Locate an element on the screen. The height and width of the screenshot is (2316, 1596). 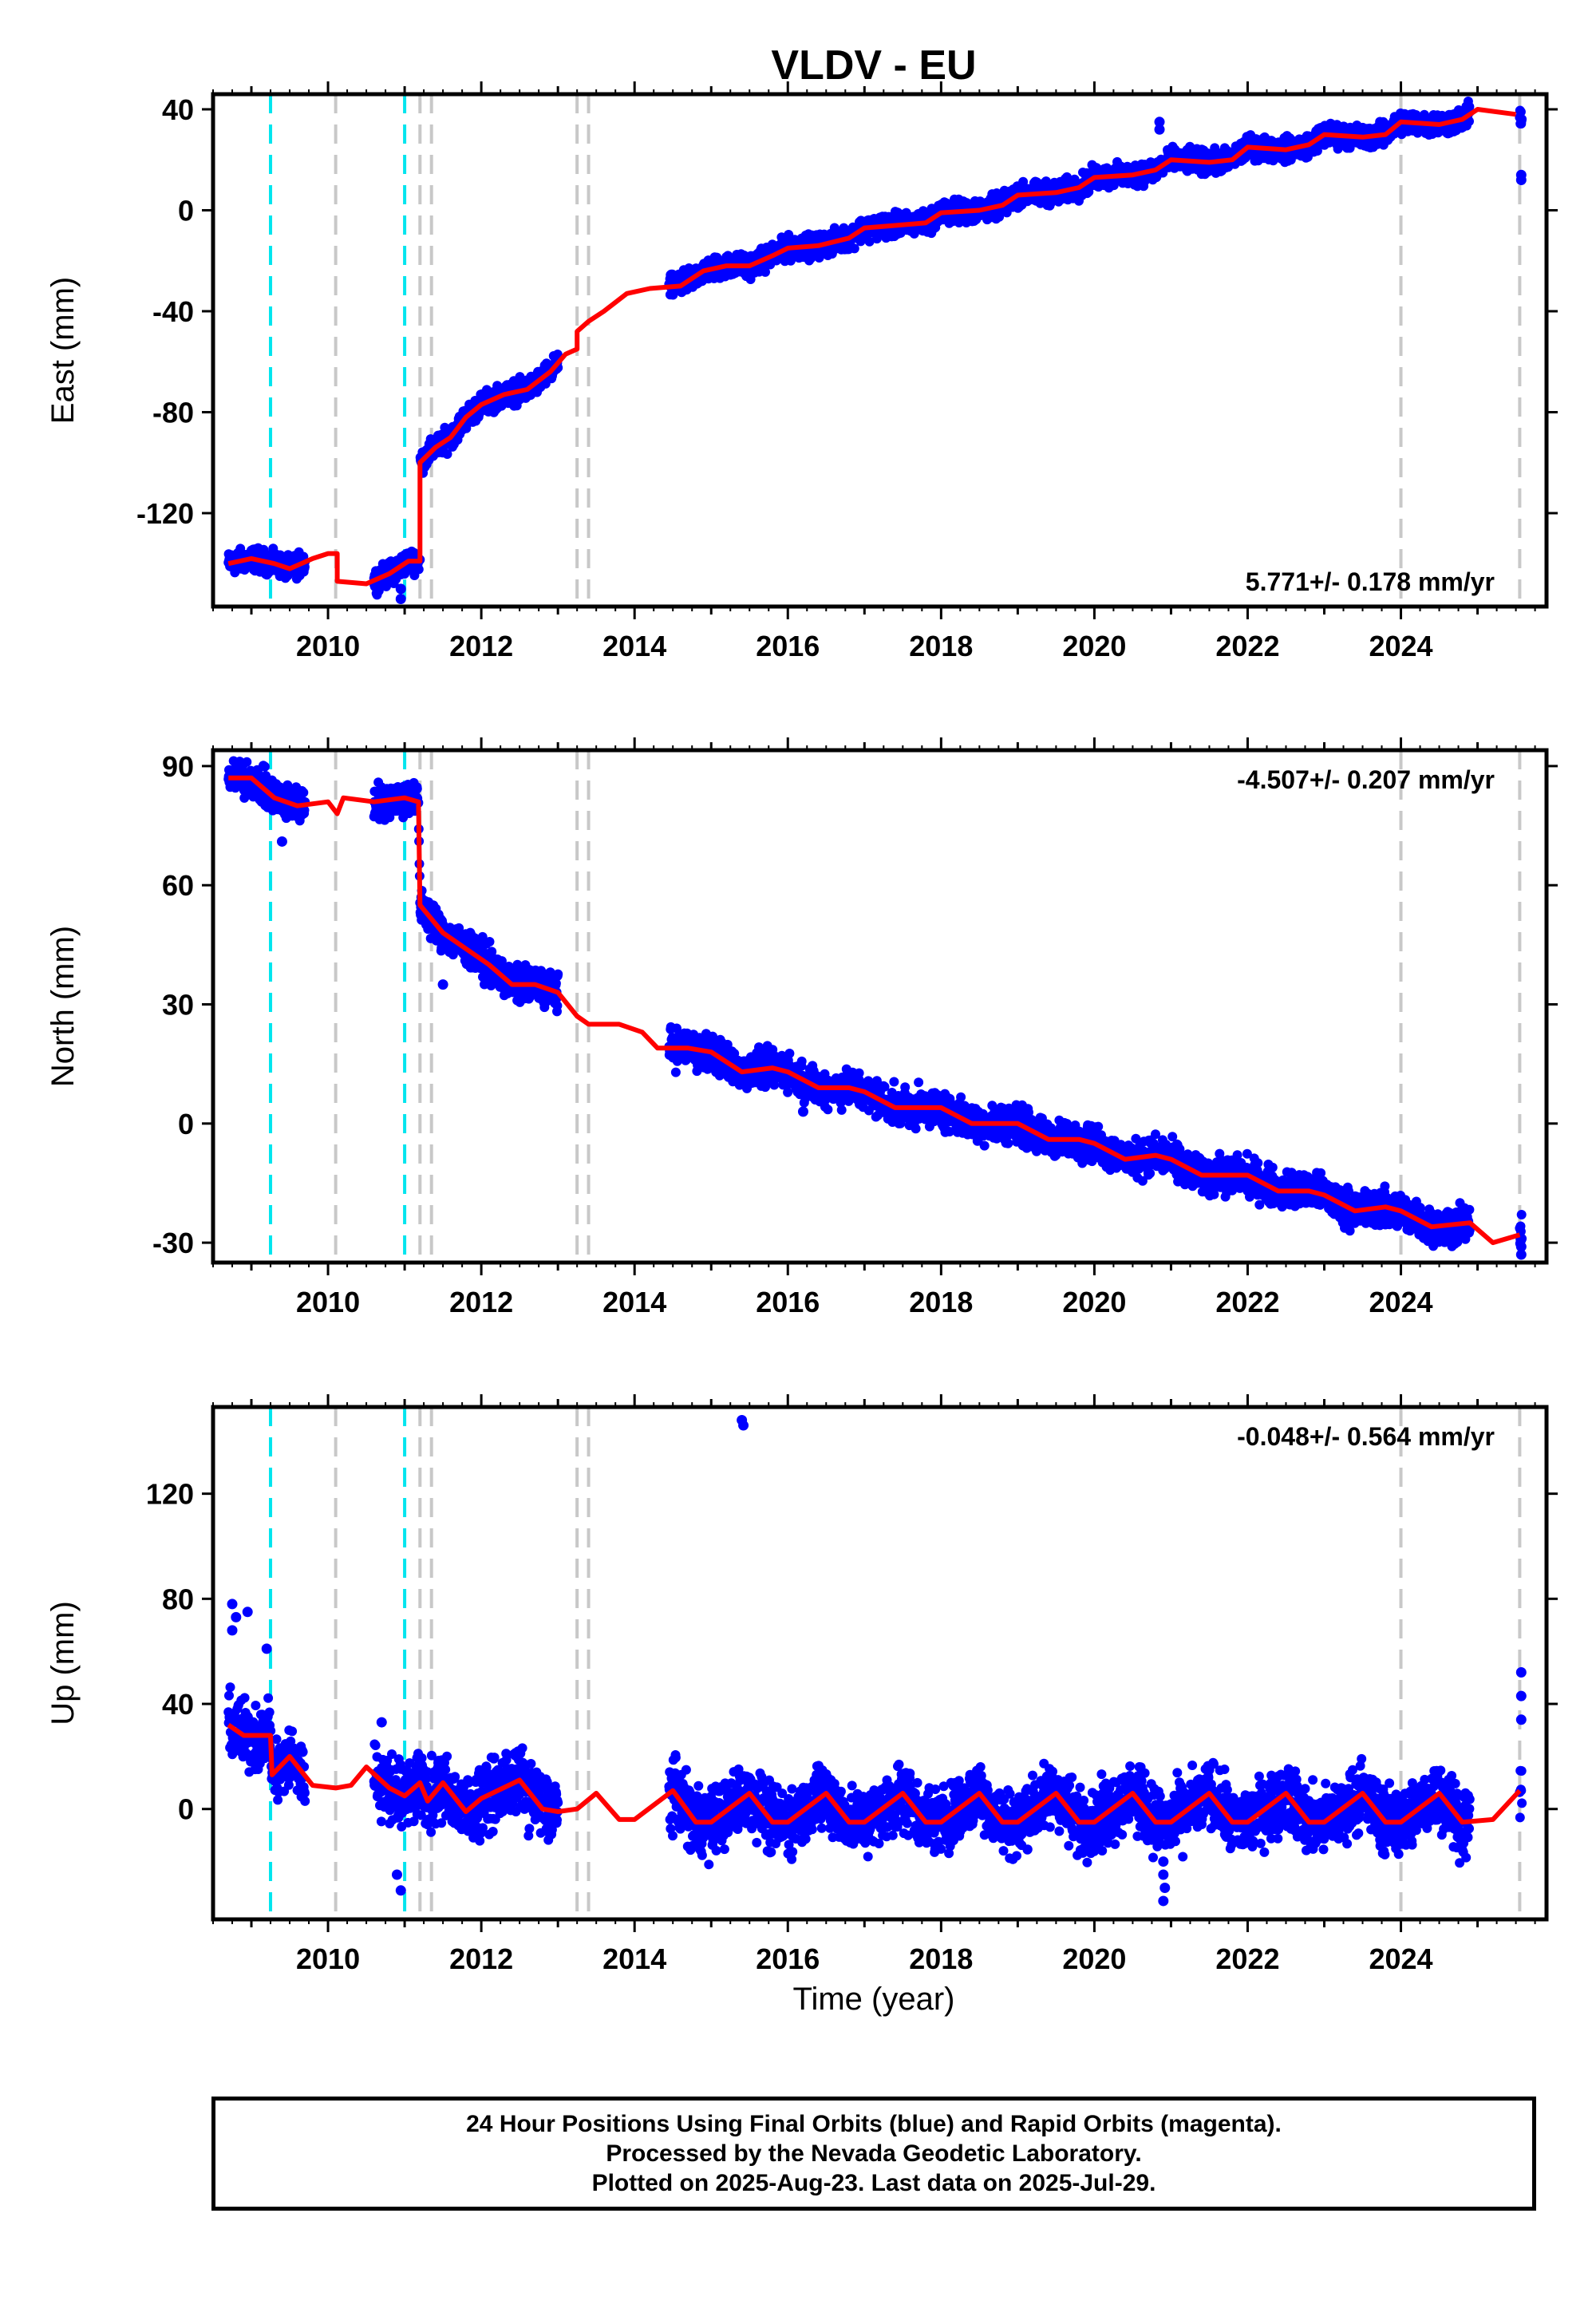
y-tick-label: 0 is located at coordinates (186, 210).